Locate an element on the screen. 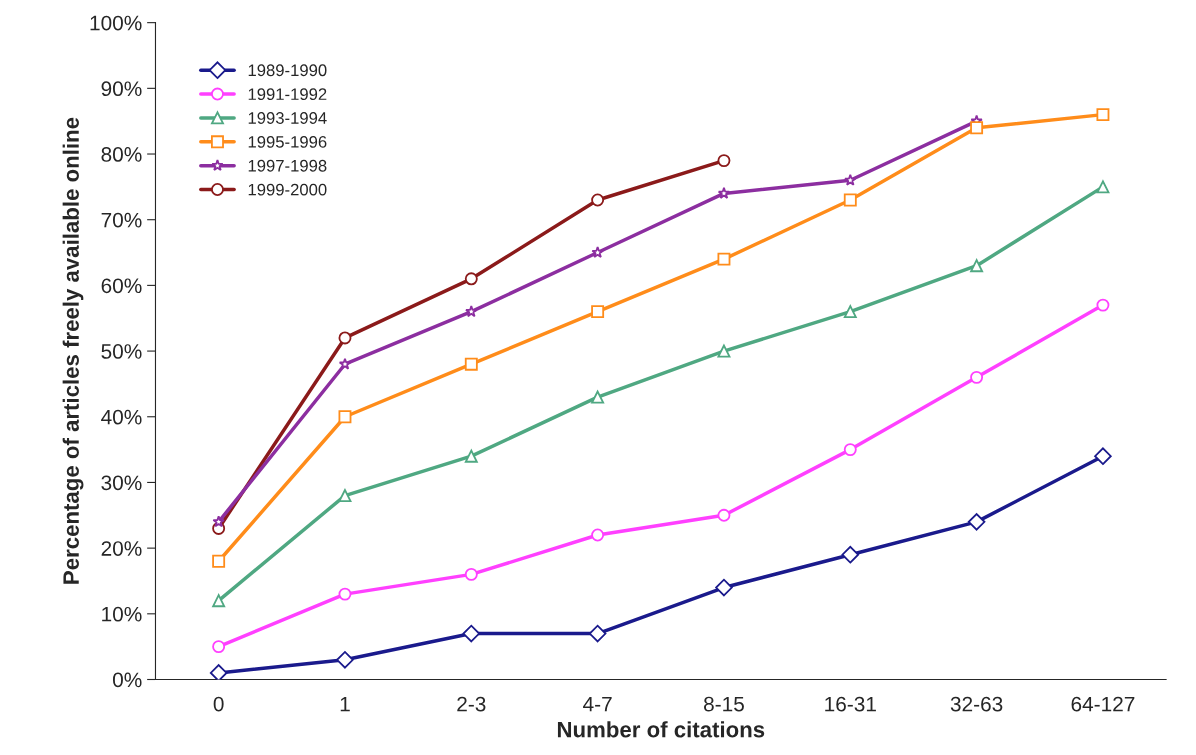  legend-label: 1989-1990 is located at coordinates (287, 70).